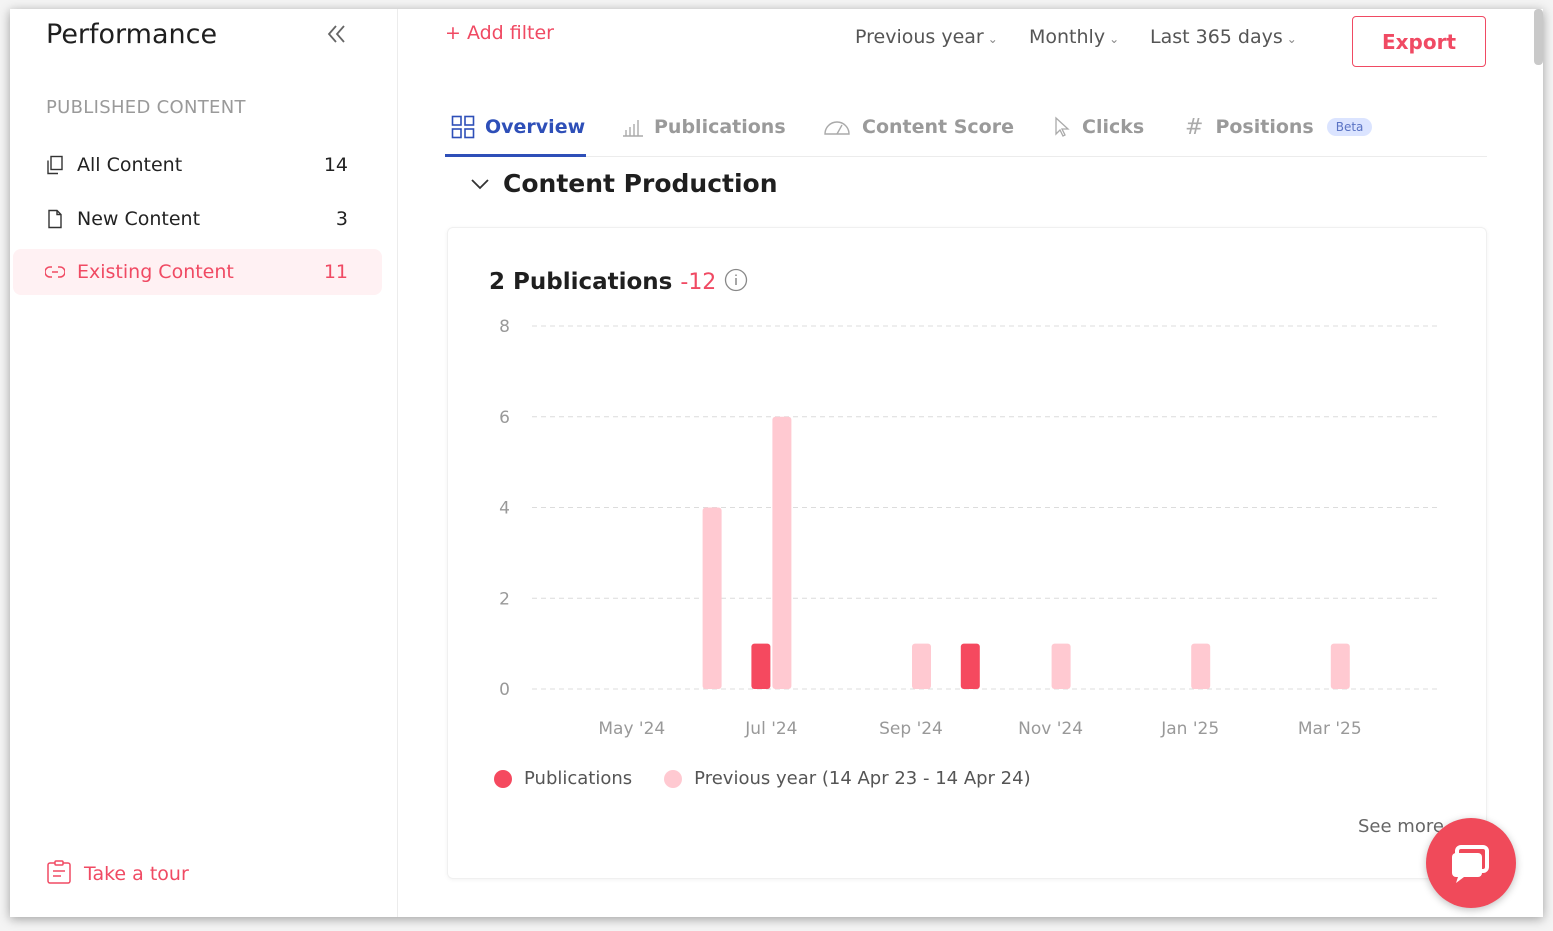 Image resolution: width=1553 pixels, height=931 pixels. I want to click on comparison-dropdown-value: Previous year, so click(919, 37).